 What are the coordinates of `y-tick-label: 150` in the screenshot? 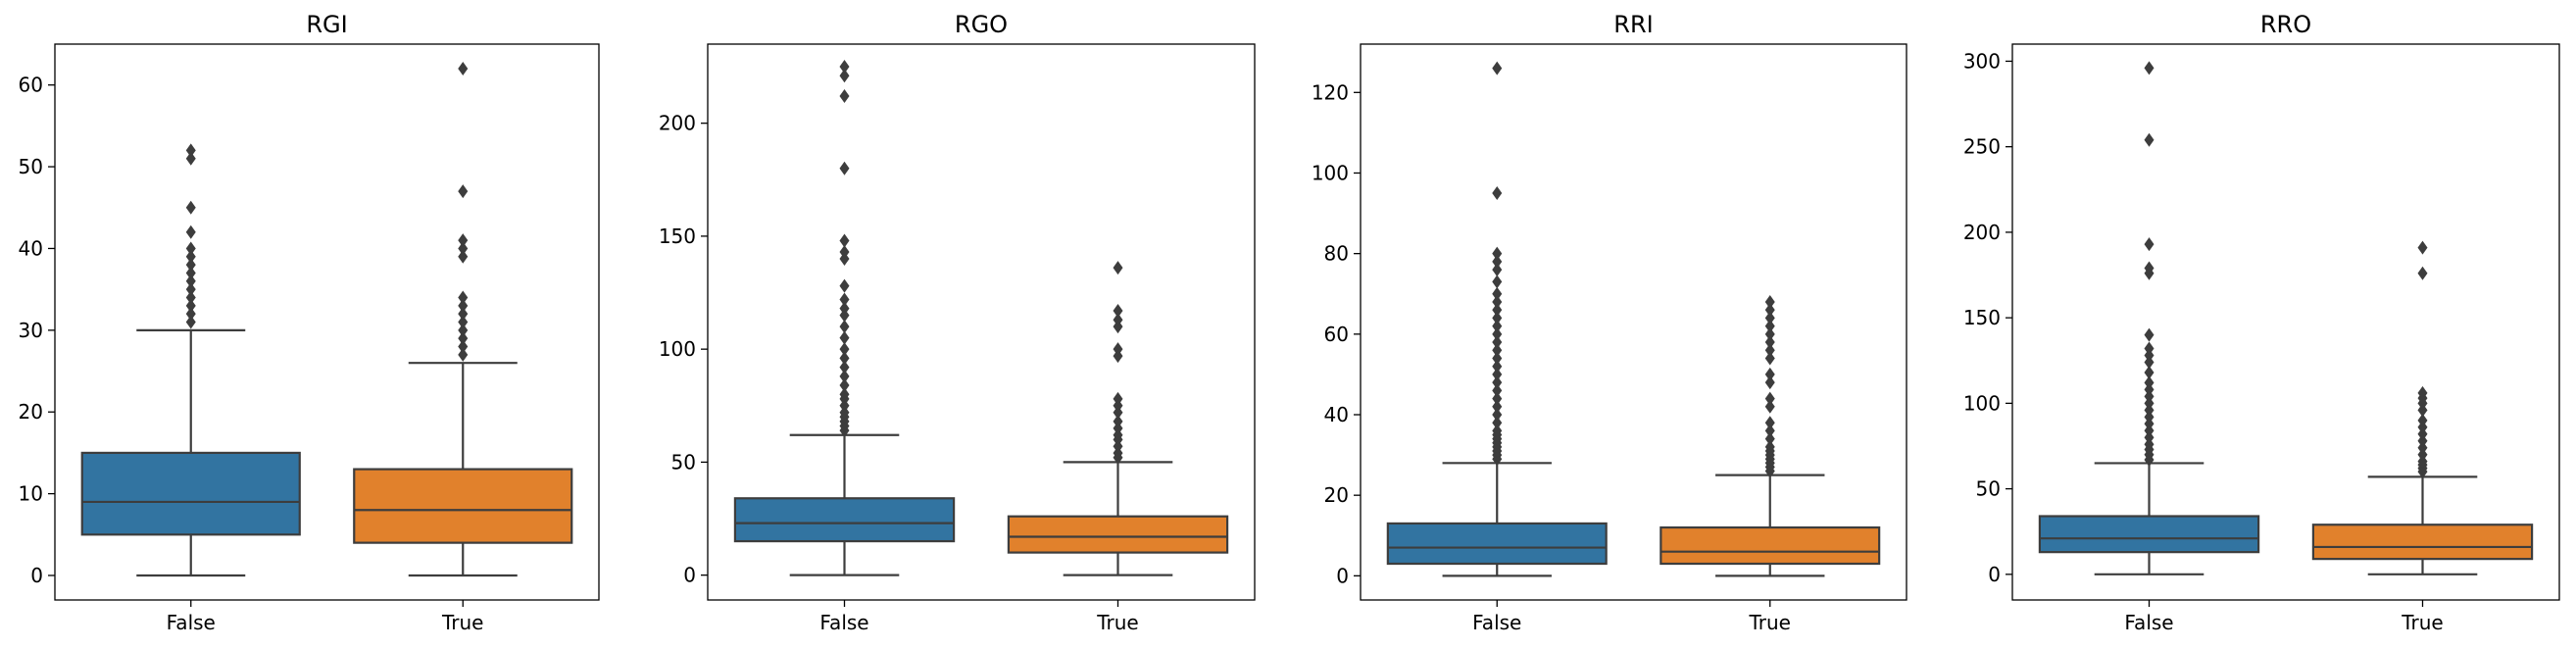 It's located at (1982, 317).